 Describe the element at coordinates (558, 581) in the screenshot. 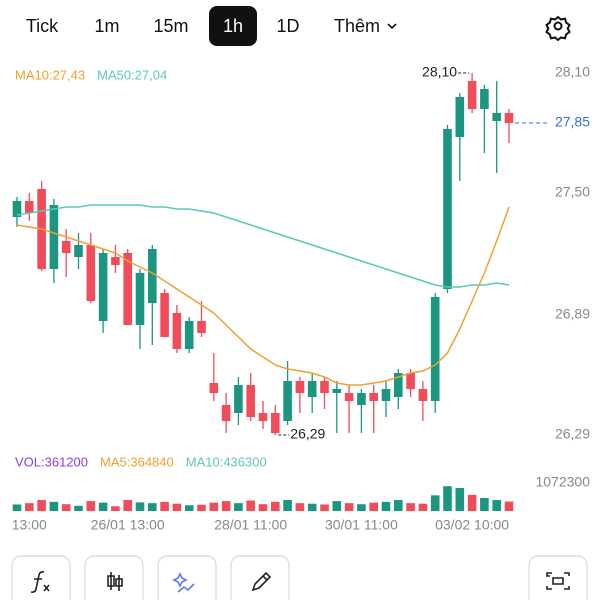

I see `fullscreen-icon` at that location.